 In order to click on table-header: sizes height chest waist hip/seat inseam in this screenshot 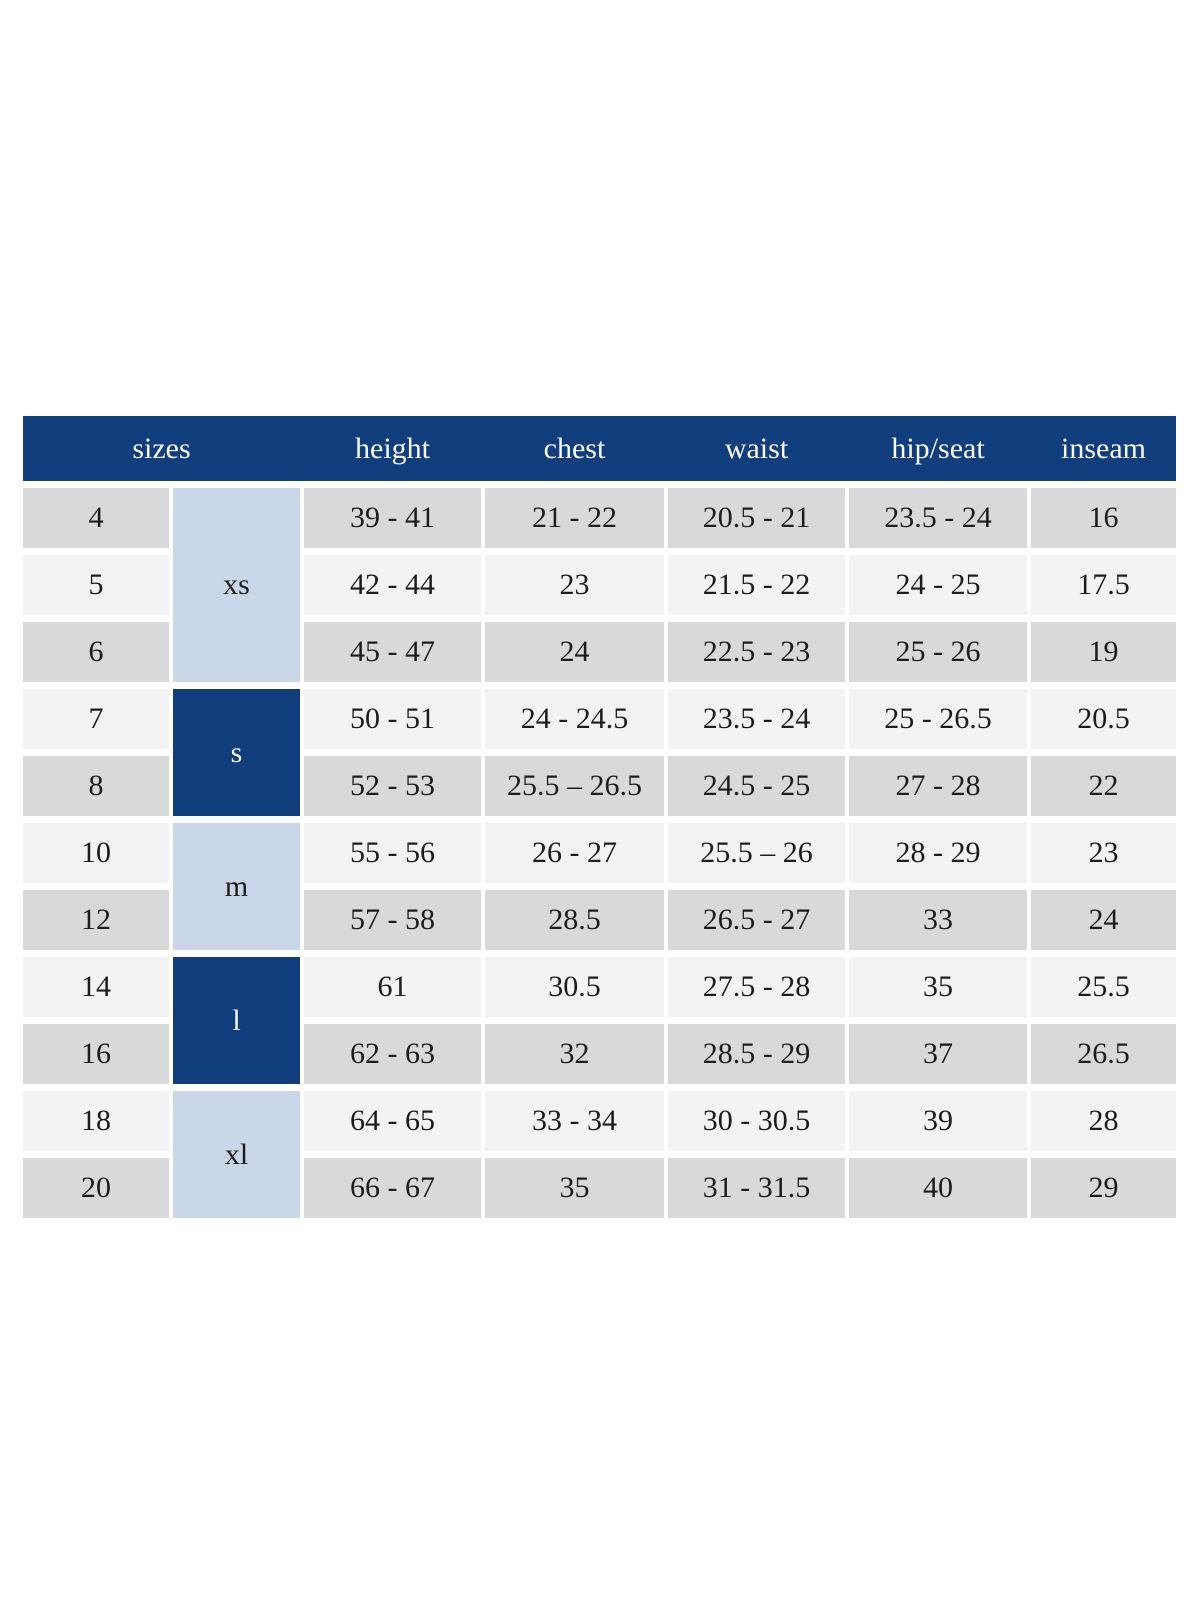, I will do `click(599, 448)`.